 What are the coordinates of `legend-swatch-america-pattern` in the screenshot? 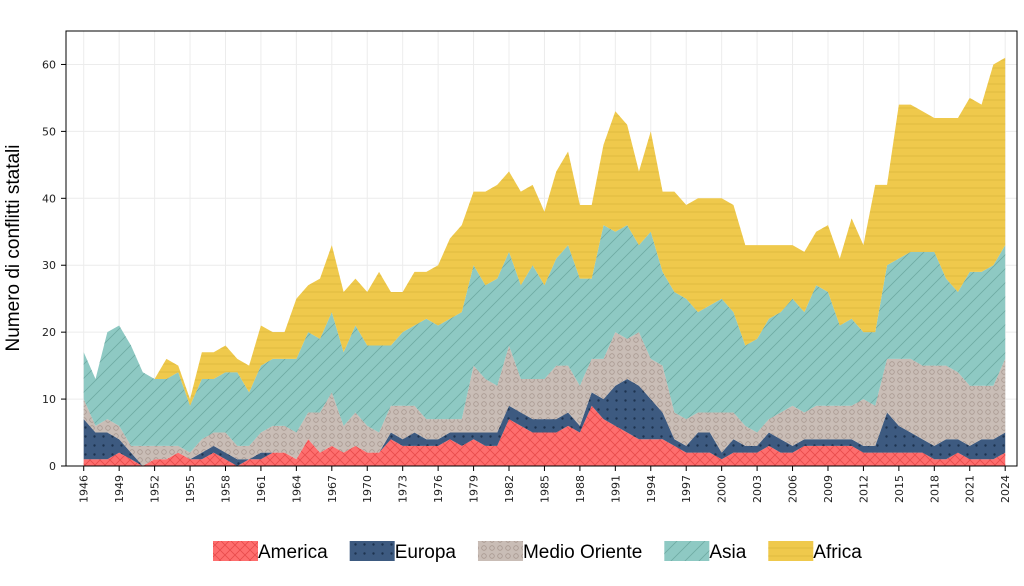 It's located at (235, 551).